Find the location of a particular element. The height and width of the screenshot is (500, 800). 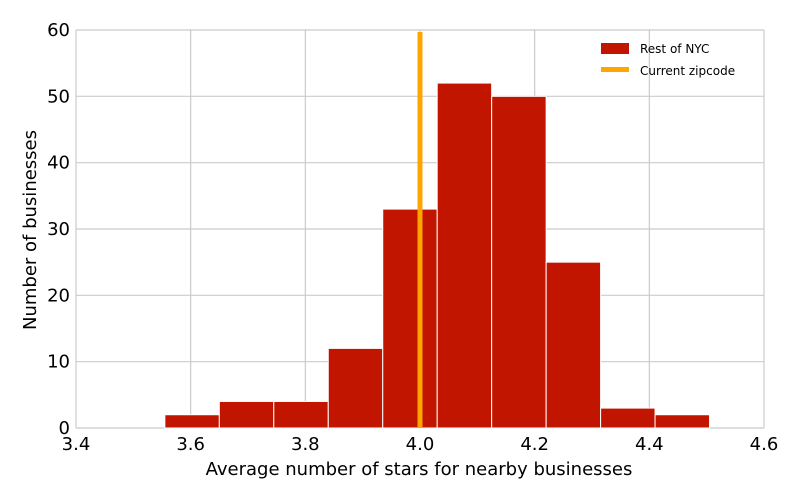

y-tick-label: 60 is located at coordinates (58, 30).